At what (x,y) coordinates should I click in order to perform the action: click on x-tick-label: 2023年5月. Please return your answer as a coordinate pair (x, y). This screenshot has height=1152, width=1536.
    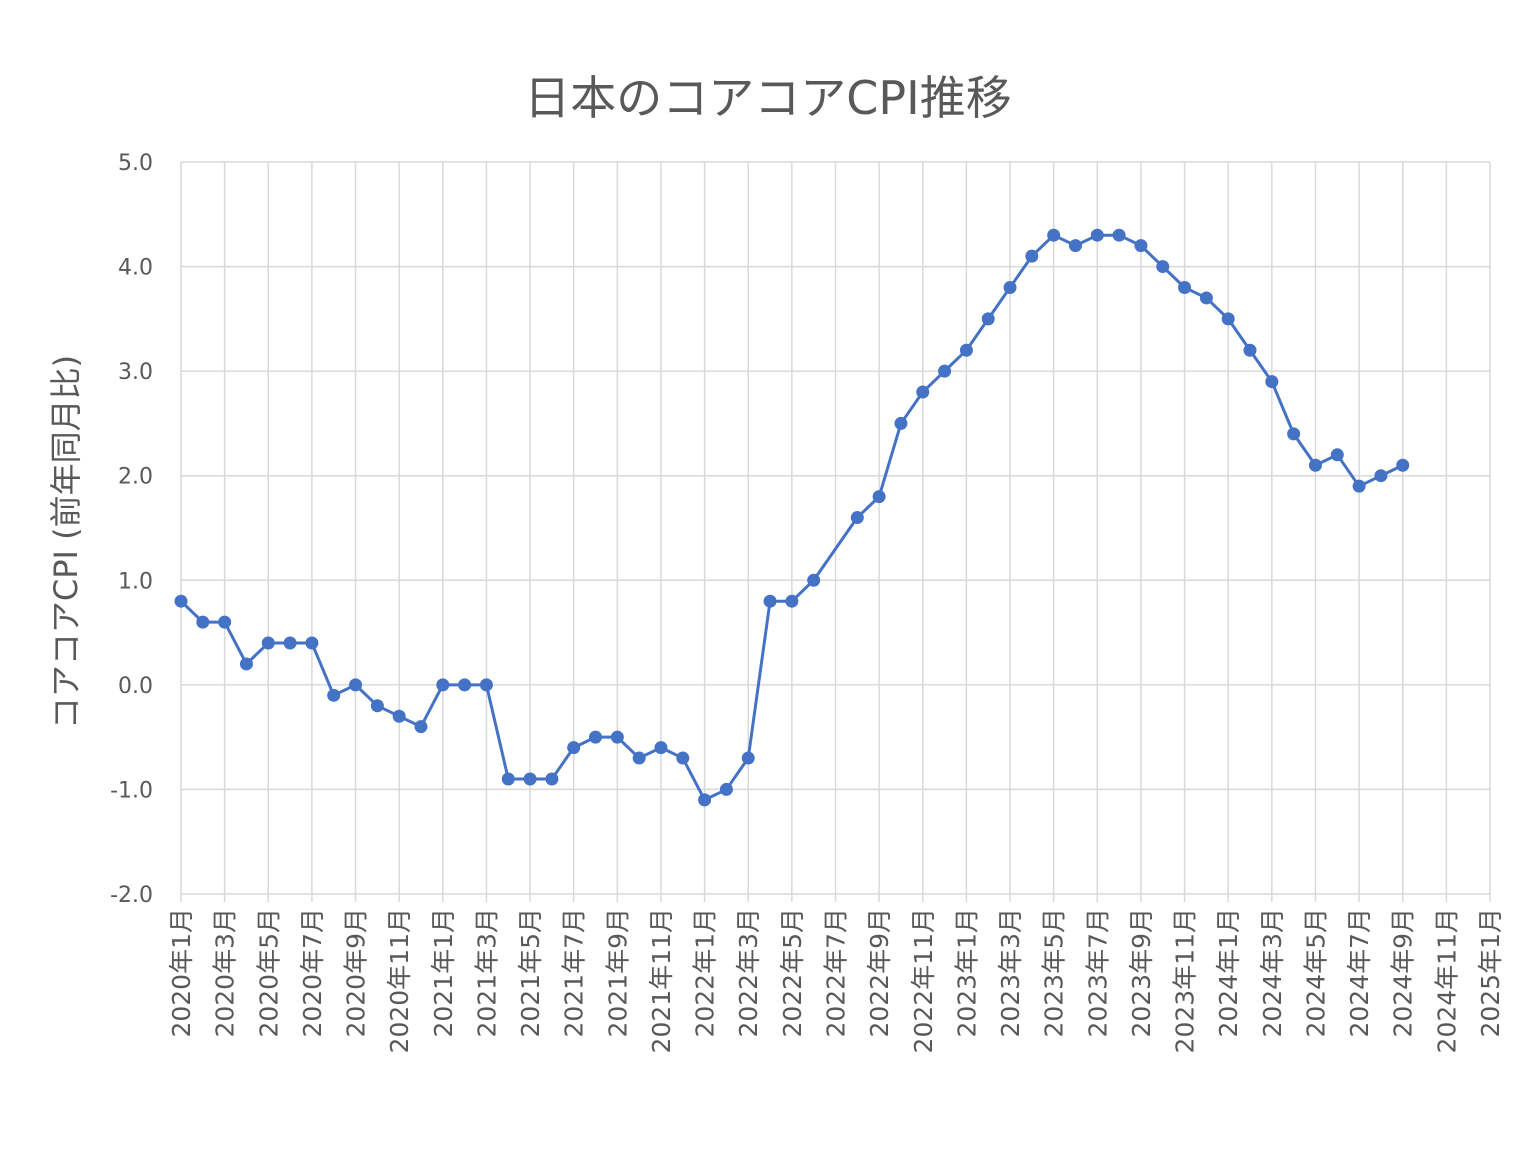
    Looking at the image, I should click on (1054, 973).